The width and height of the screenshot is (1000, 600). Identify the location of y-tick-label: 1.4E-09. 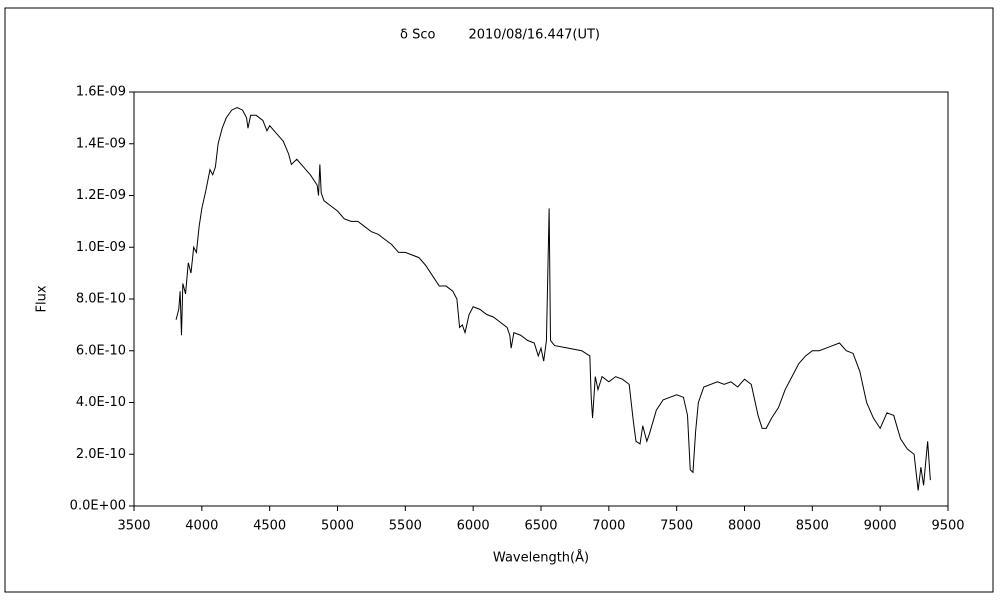
(101, 143).